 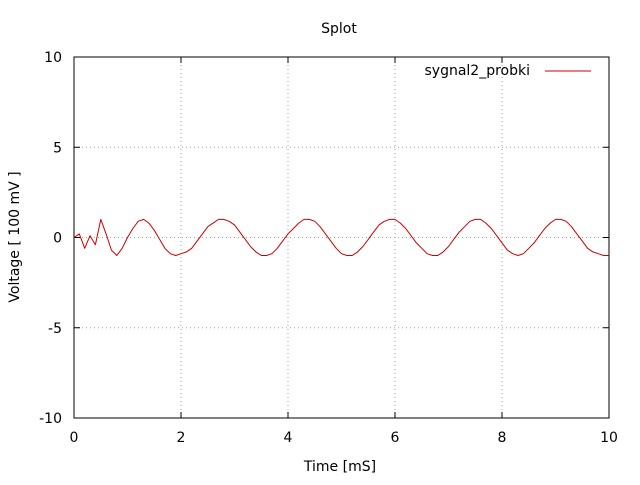 I want to click on x-tick-label: 8, so click(x=502, y=438).